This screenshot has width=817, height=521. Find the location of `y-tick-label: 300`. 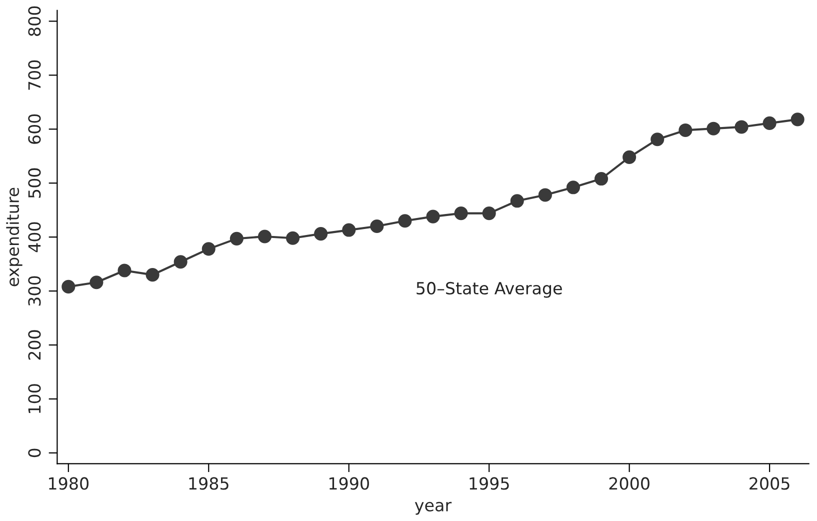

y-tick-label: 300 is located at coordinates (34, 291).